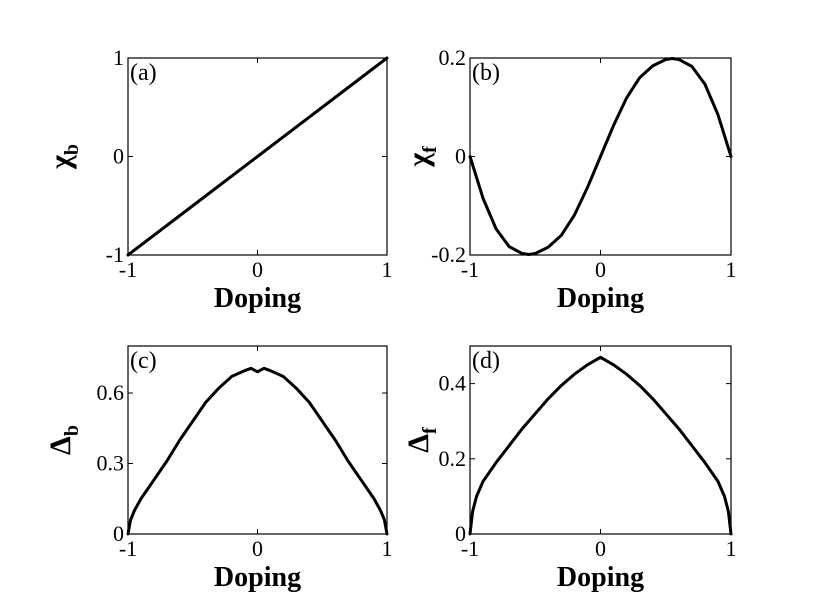 The width and height of the screenshot is (830, 613). Describe the element at coordinates (143, 73) in the screenshot. I see `panel-label: (a)` at that location.